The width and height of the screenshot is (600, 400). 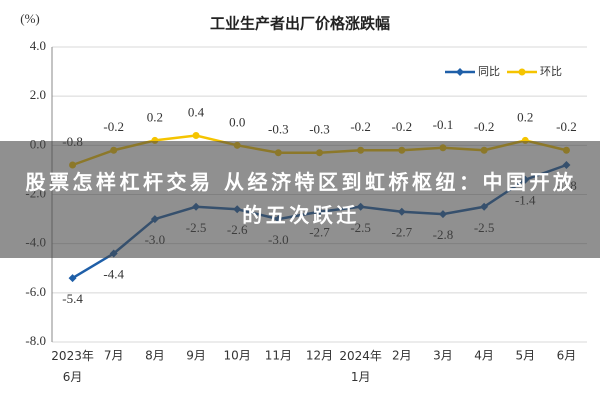 I want to click on x-tick-label: 12月, so click(x=319, y=356).